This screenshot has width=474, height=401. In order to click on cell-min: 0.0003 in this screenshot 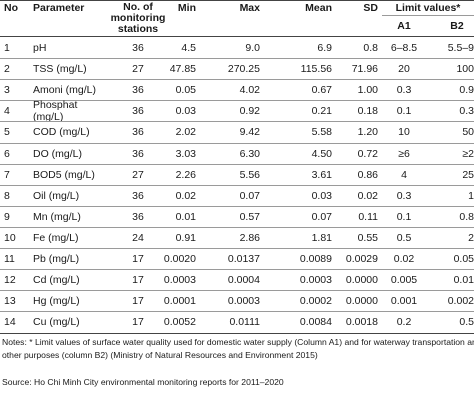, I will do `click(179, 280)`.